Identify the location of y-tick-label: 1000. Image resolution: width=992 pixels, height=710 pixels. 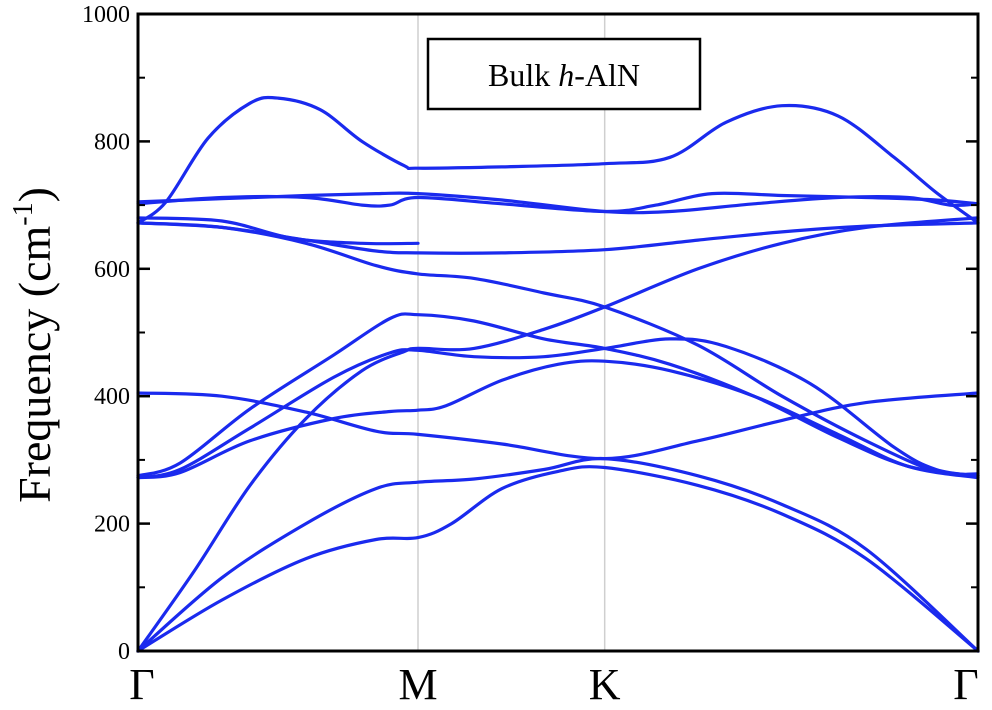
(106, 15).